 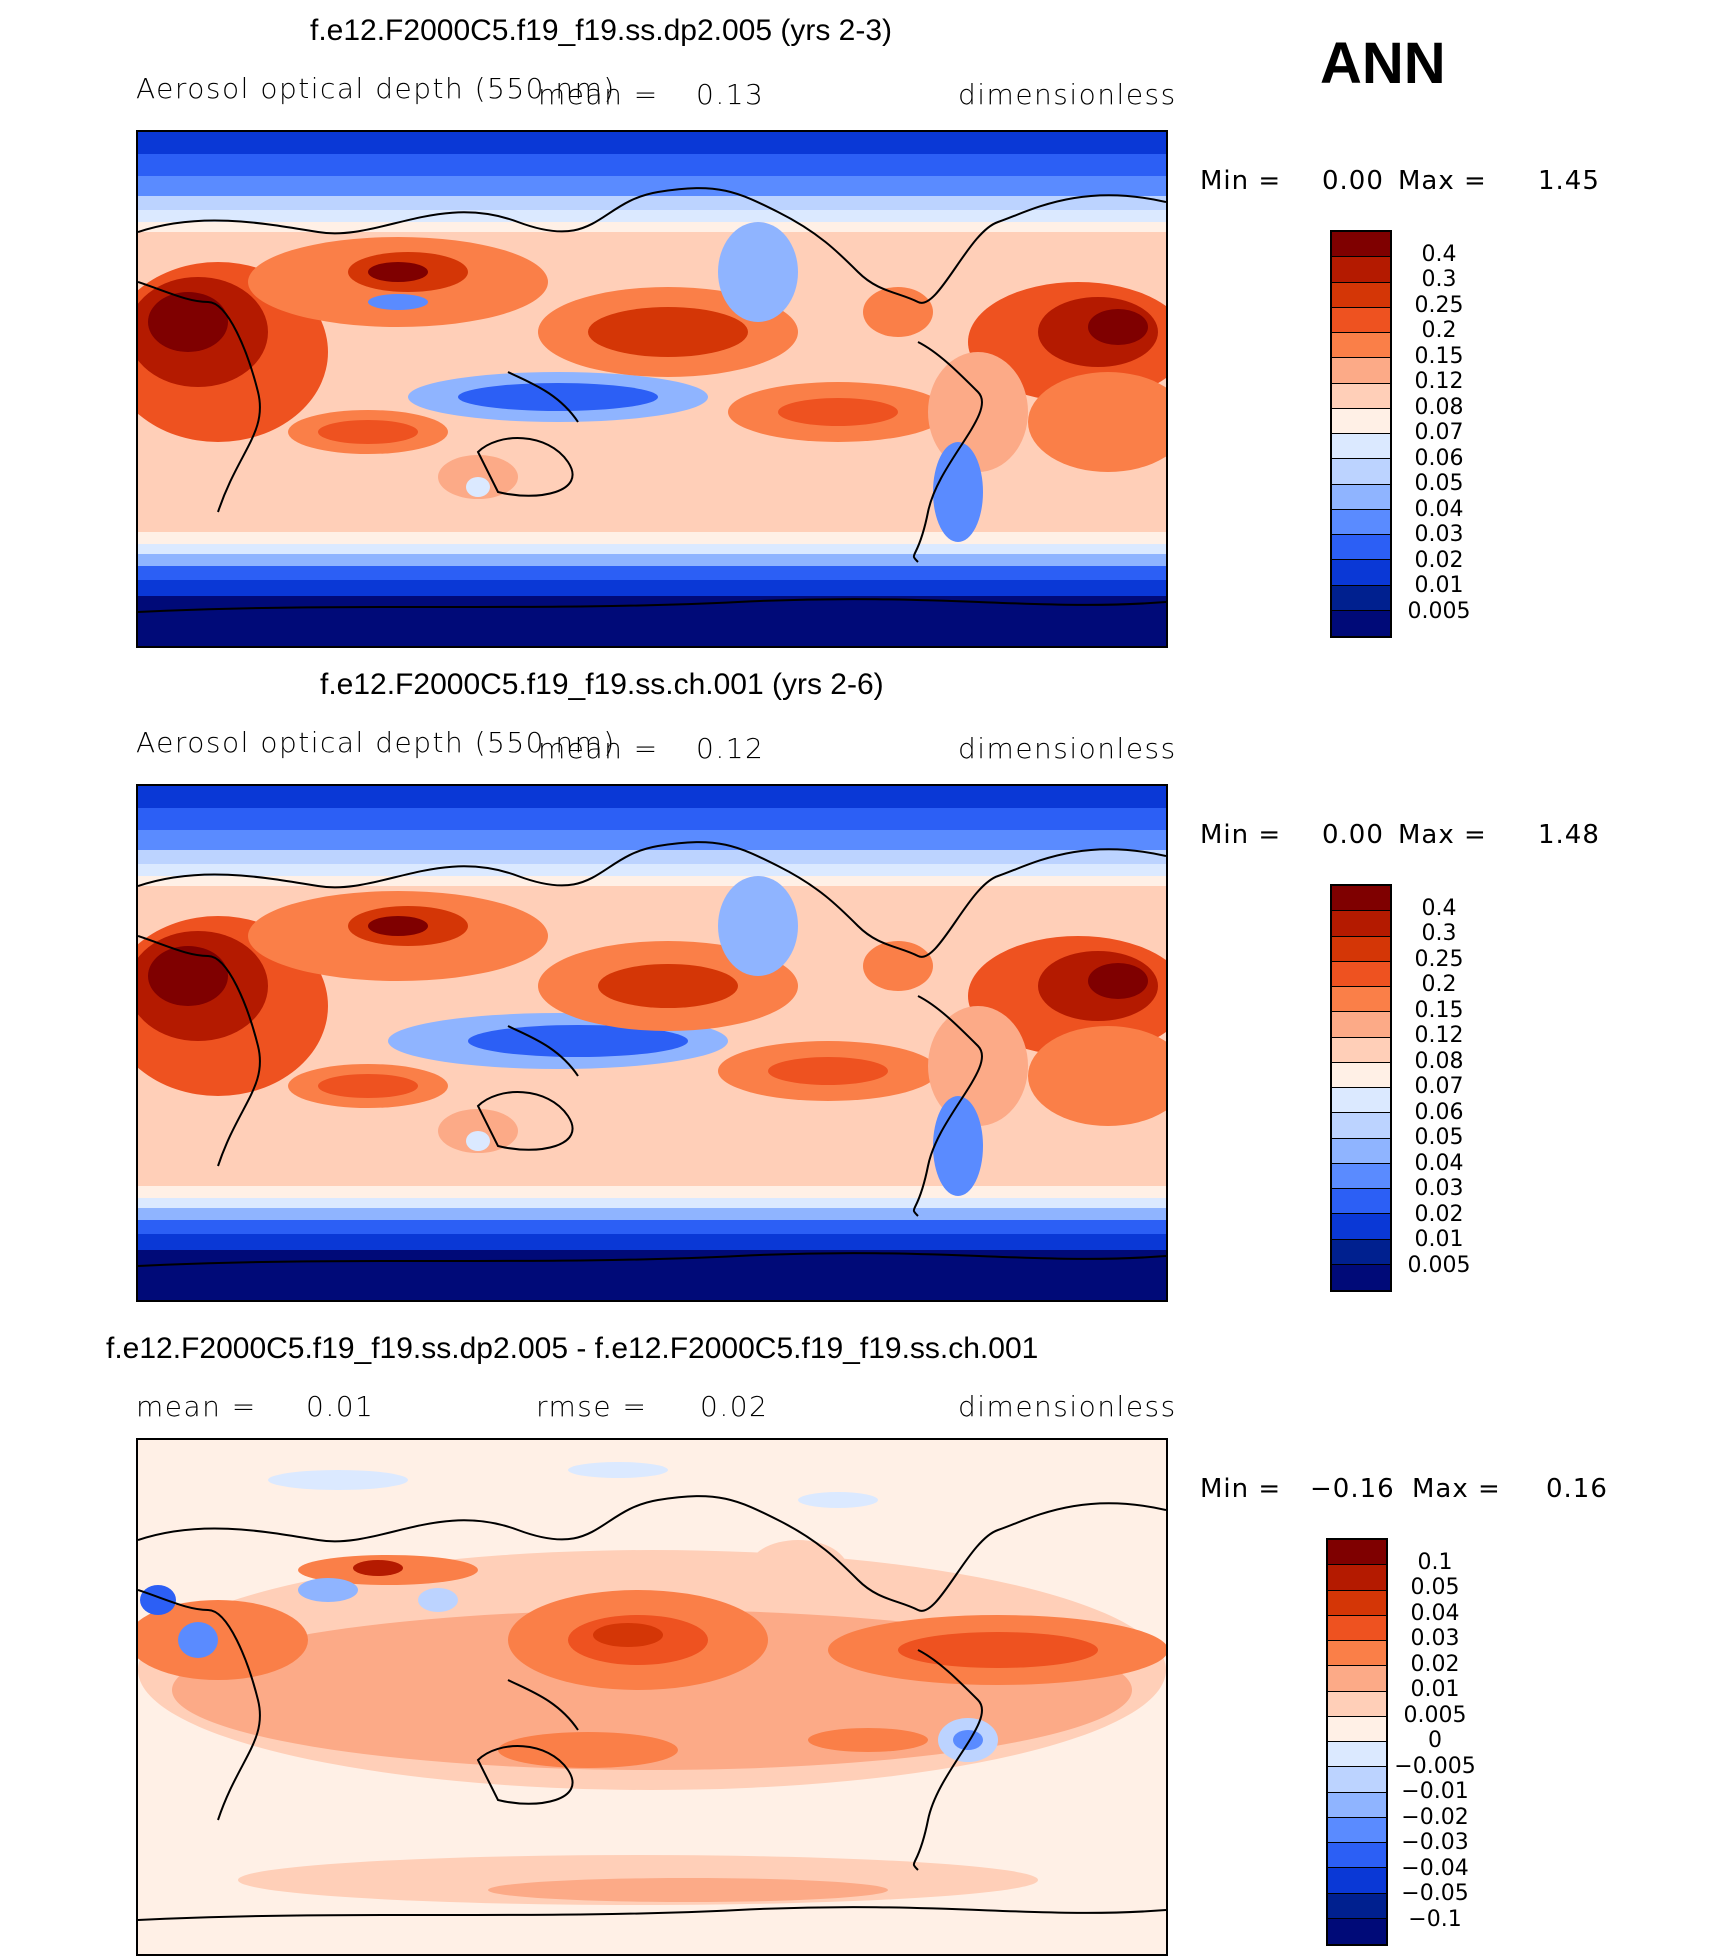 What do you see at coordinates (1456, 1489) in the screenshot?
I see `panel3-max-label: Max =` at bounding box center [1456, 1489].